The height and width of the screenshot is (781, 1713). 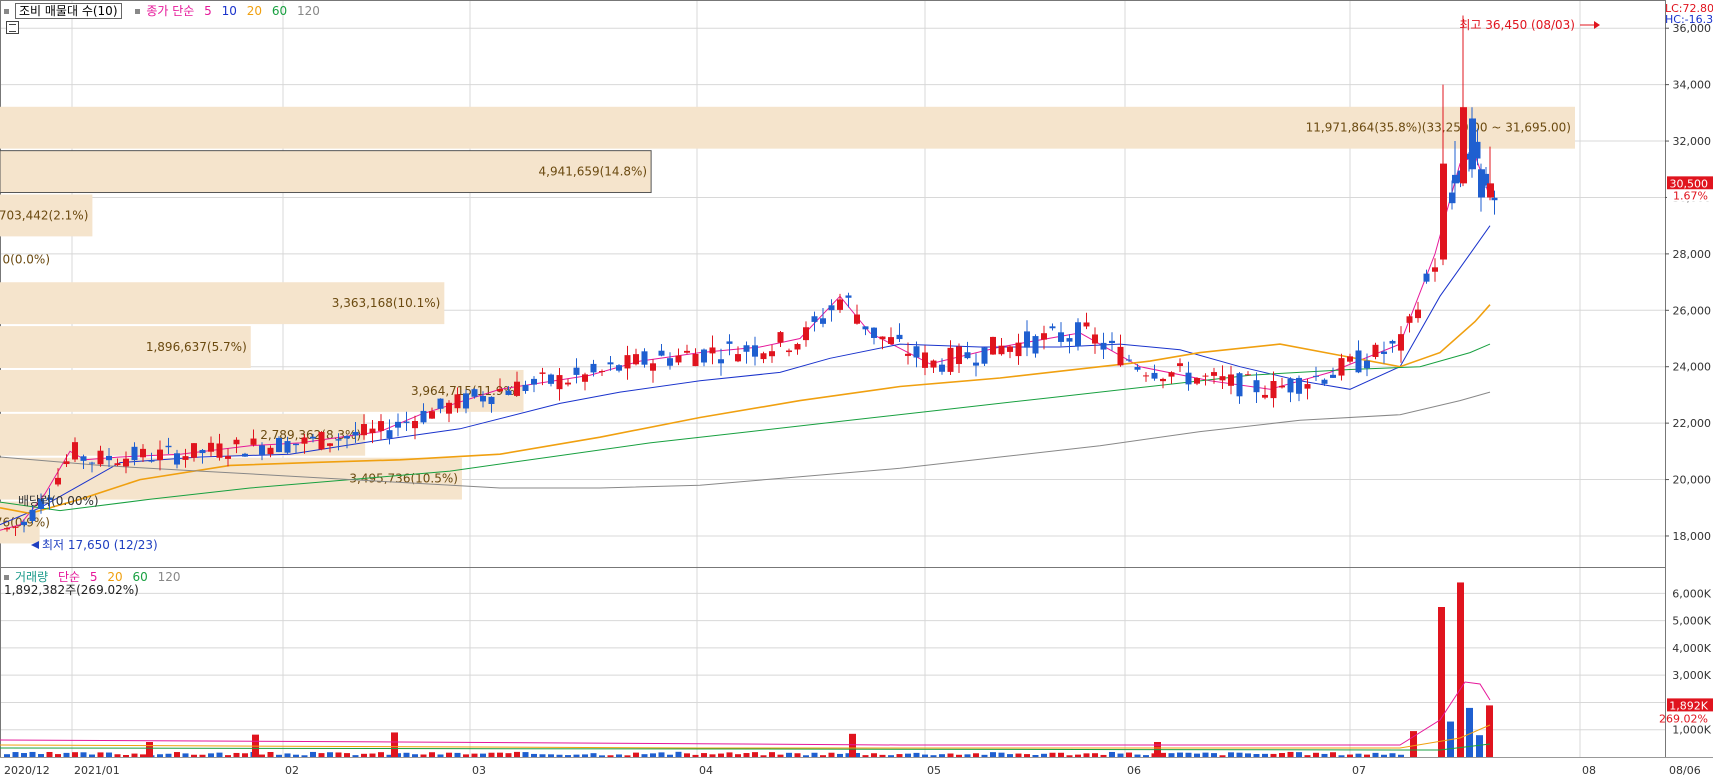 What do you see at coordinates (68, 11) in the screenshot?
I see `indicator-box: 조비 매물대 수(10)` at bounding box center [68, 11].